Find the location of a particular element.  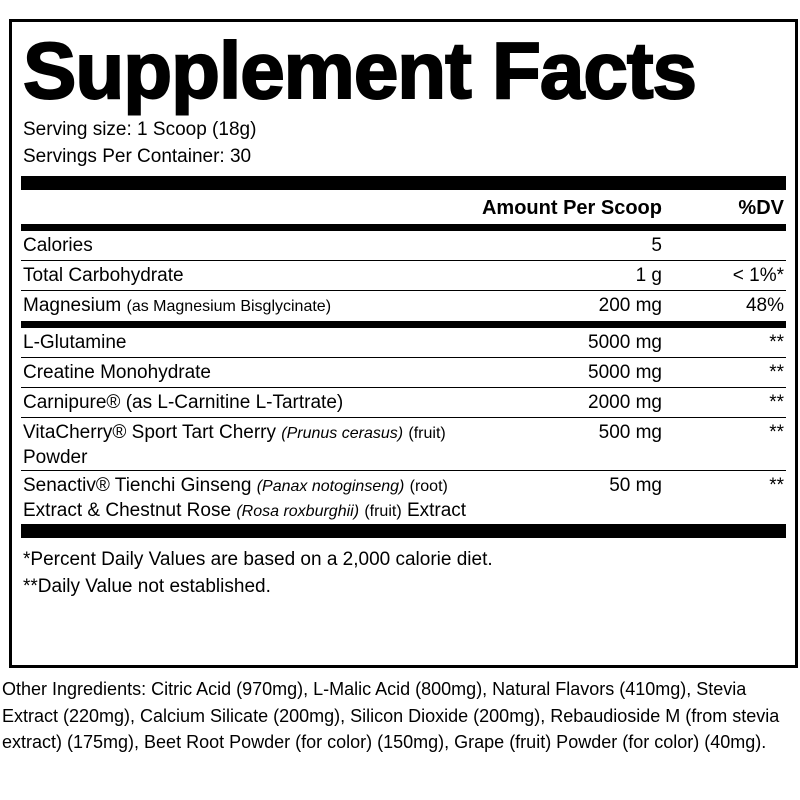

header-amount: Amount Per Scoop is located at coordinates (571, 208).